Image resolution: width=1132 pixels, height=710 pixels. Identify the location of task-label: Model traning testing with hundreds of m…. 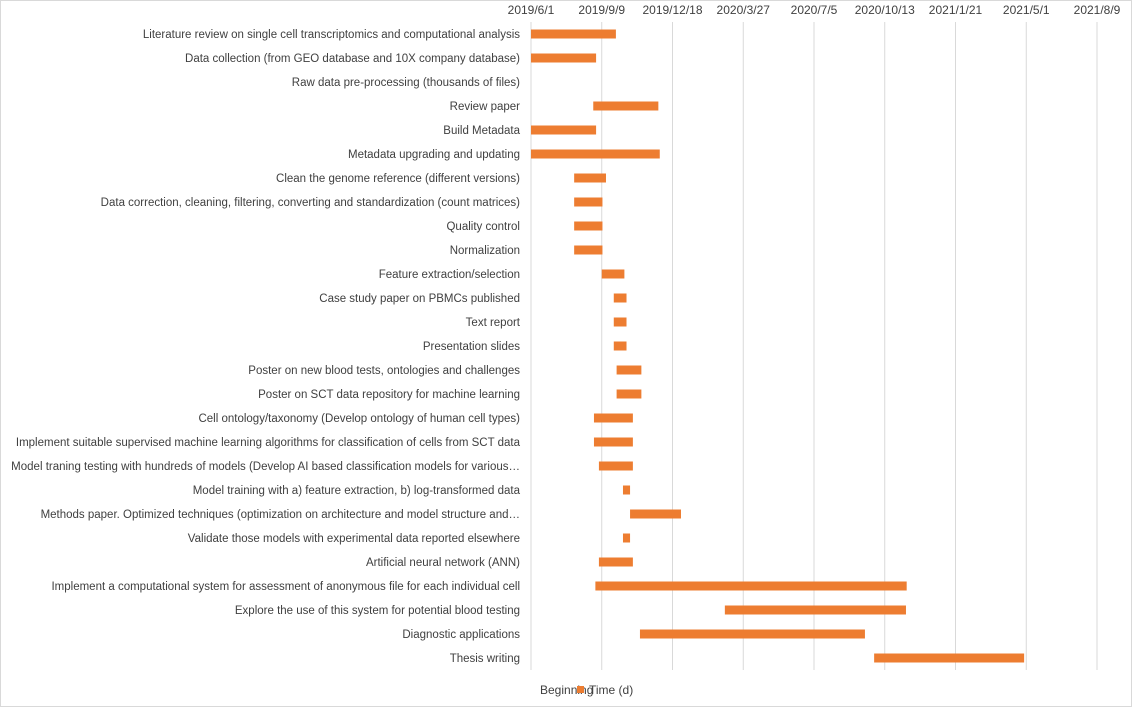
(265, 467).